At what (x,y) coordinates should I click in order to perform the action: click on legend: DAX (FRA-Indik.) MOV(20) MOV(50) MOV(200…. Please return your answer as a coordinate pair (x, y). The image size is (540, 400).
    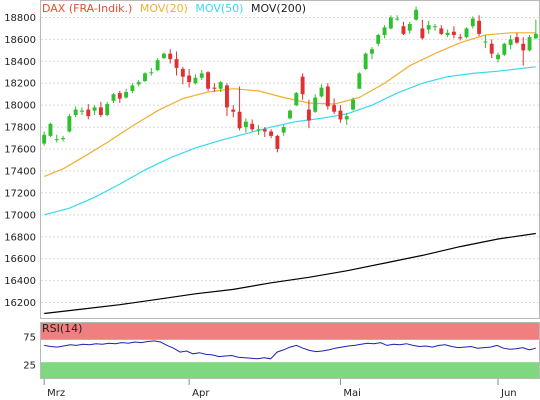
    Looking at the image, I should click on (174, 8).